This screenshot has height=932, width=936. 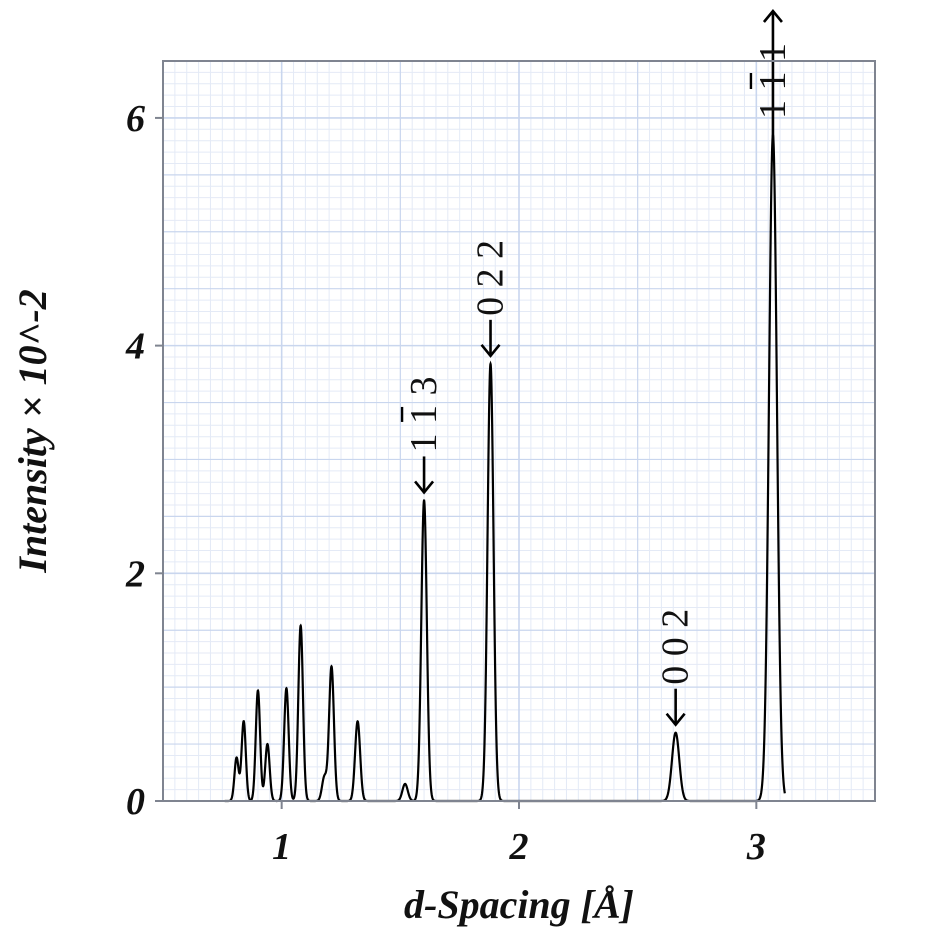 What do you see at coordinates (281, 847) in the screenshot?
I see `x-tick-label: 1` at bounding box center [281, 847].